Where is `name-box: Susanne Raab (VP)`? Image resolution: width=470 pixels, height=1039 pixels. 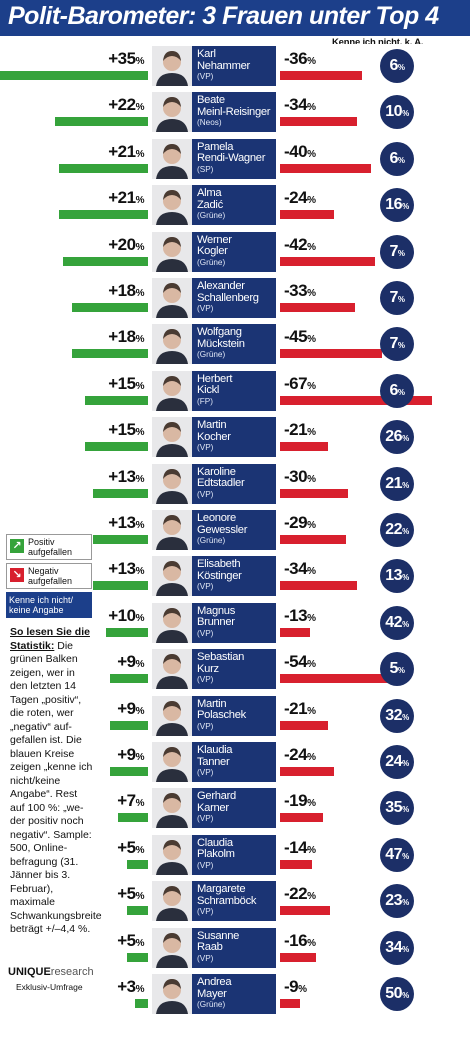 name-box: Susanne Raab (VP) is located at coordinates (234, 947).